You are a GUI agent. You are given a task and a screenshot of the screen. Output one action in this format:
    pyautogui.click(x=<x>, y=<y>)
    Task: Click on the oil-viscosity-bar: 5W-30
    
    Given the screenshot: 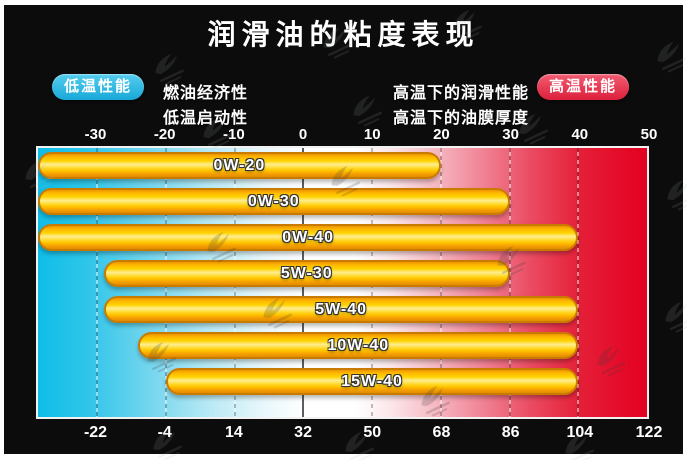 What is the action you would take?
    pyautogui.click(x=306, y=273)
    